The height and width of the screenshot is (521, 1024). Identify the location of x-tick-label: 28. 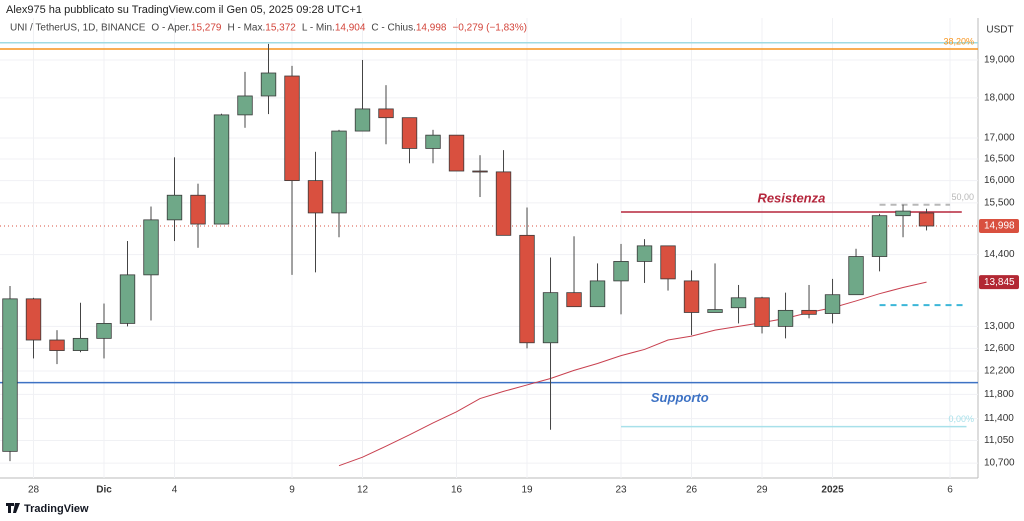
(34, 490).